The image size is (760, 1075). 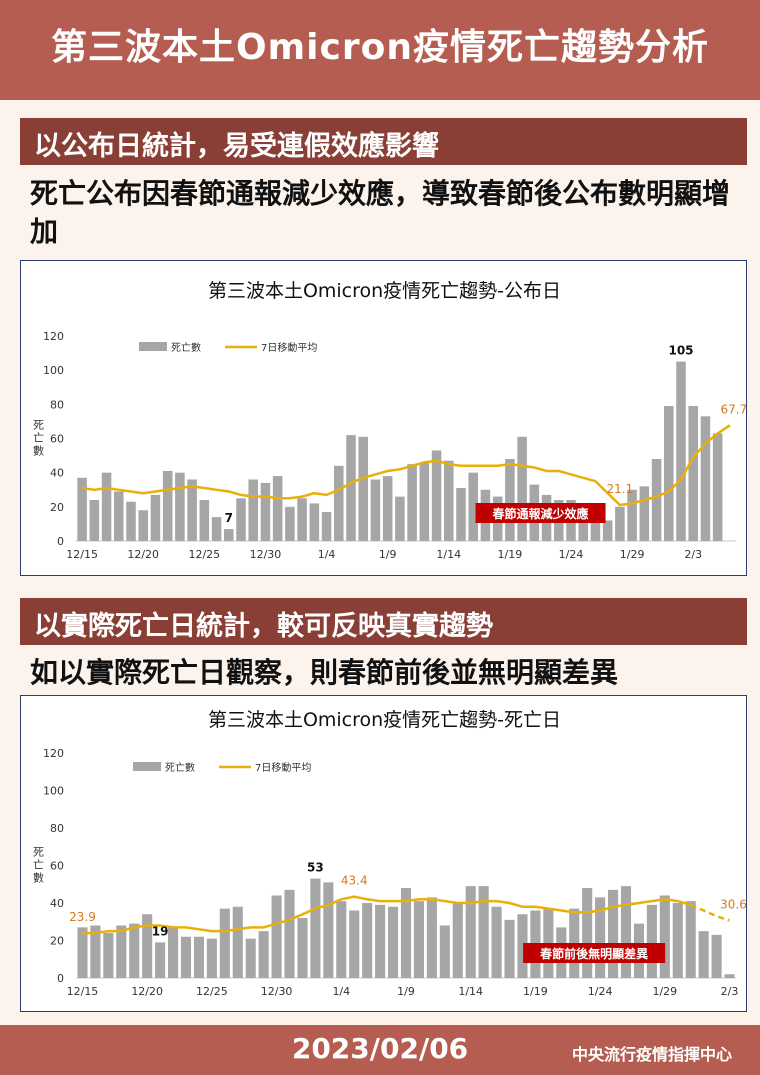 What do you see at coordinates (383, 621) in the screenshot?
I see `section2-heading-bar: 以實際死亡日統計，較可反映真實趨勢` at bounding box center [383, 621].